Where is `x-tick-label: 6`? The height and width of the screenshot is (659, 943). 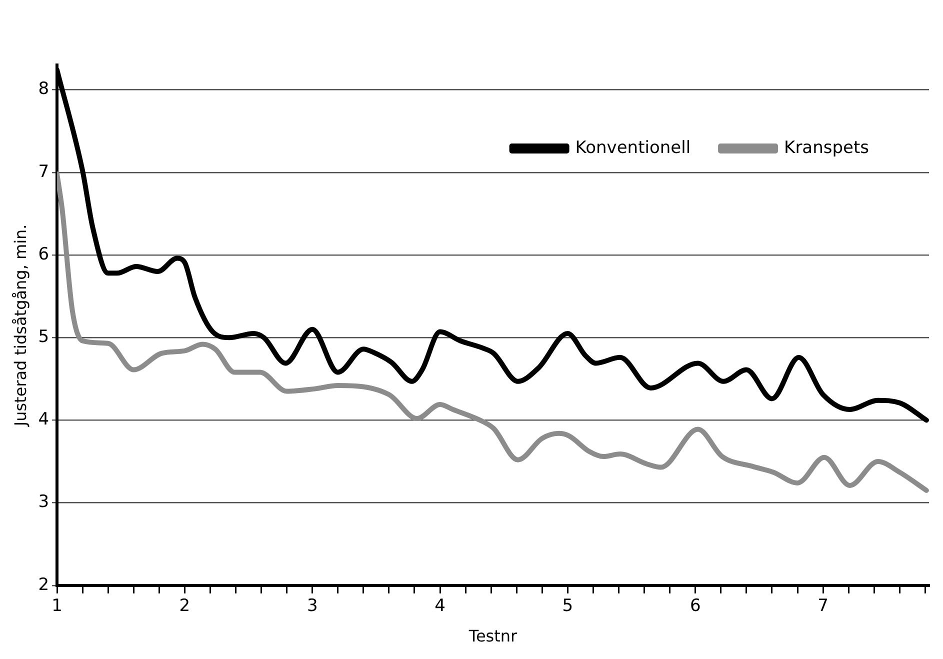 x-tick-label: 6 is located at coordinates (695, 606).